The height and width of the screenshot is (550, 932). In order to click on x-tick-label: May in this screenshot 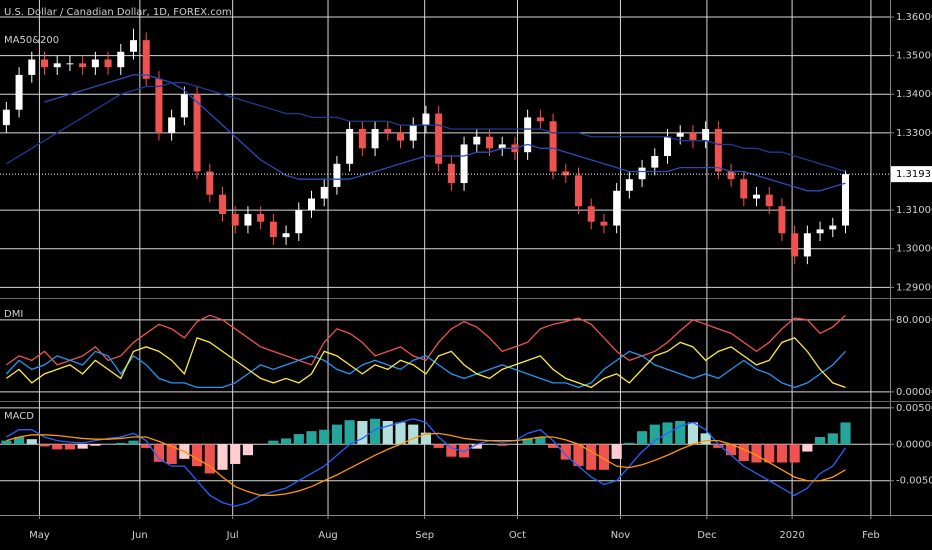, I will do `click(39, 535)`.